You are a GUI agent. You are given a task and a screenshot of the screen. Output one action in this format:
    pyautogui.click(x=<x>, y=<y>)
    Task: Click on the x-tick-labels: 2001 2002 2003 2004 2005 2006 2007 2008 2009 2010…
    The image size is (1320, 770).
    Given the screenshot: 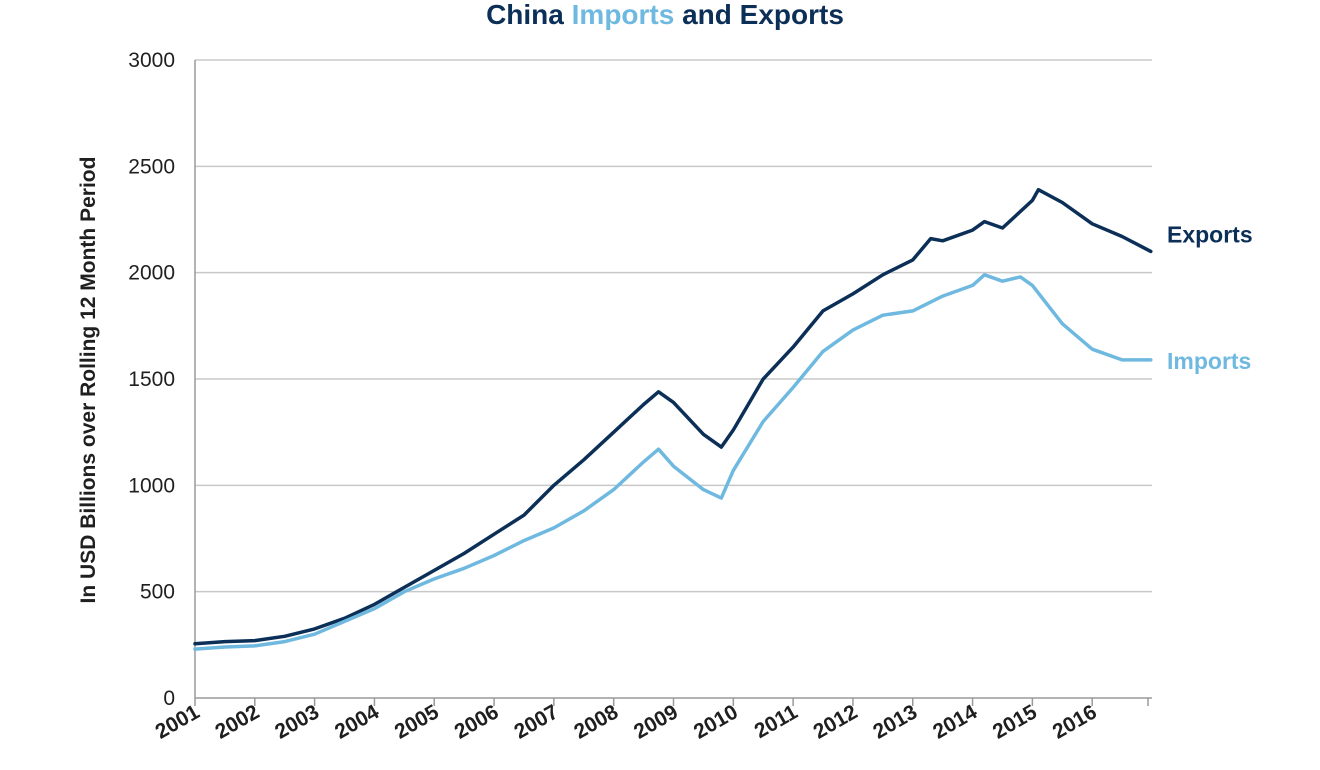 What is the action you would take?
    pyautogui.click(x=626, y=721)
    